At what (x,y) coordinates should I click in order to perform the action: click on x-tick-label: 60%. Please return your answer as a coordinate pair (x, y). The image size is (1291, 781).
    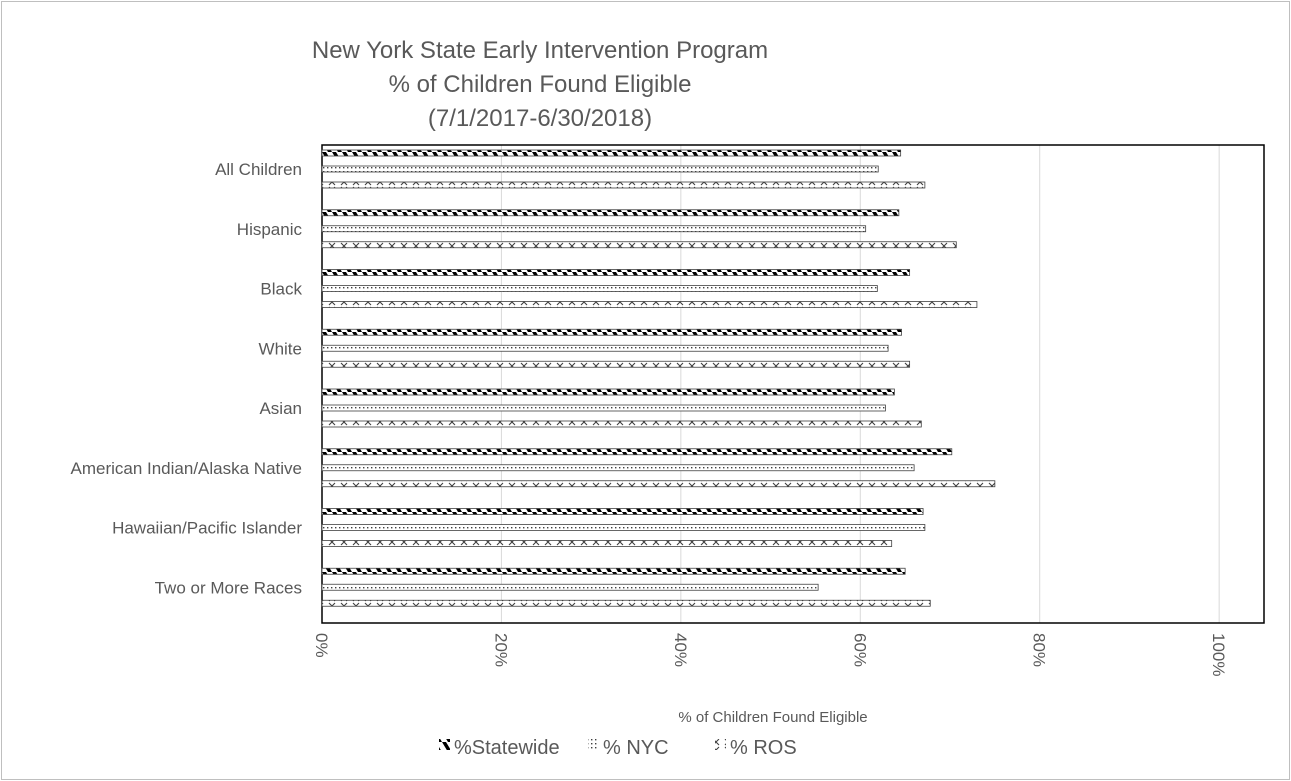
    Looking at the image, I should click on (859, 650).